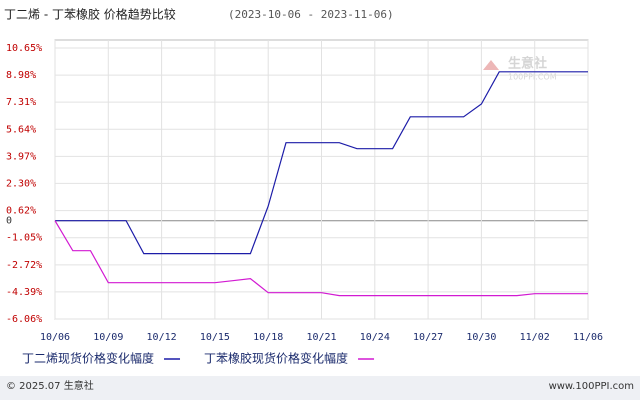 The height and width of the screenshot is (400, 640). Describe the element at coordinates (21, 211) in the screenshot. I see `y-tick-label: 0.62%` at that location.